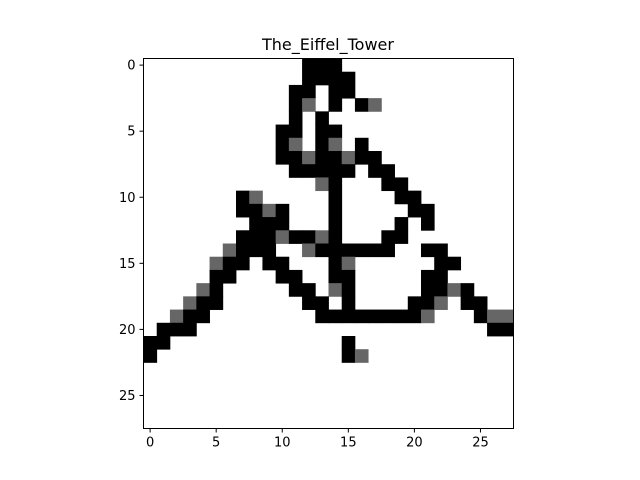 The width and height of the screenshot is (640, 480). I want to click on x-tick-label: 25, so click(480, 443).